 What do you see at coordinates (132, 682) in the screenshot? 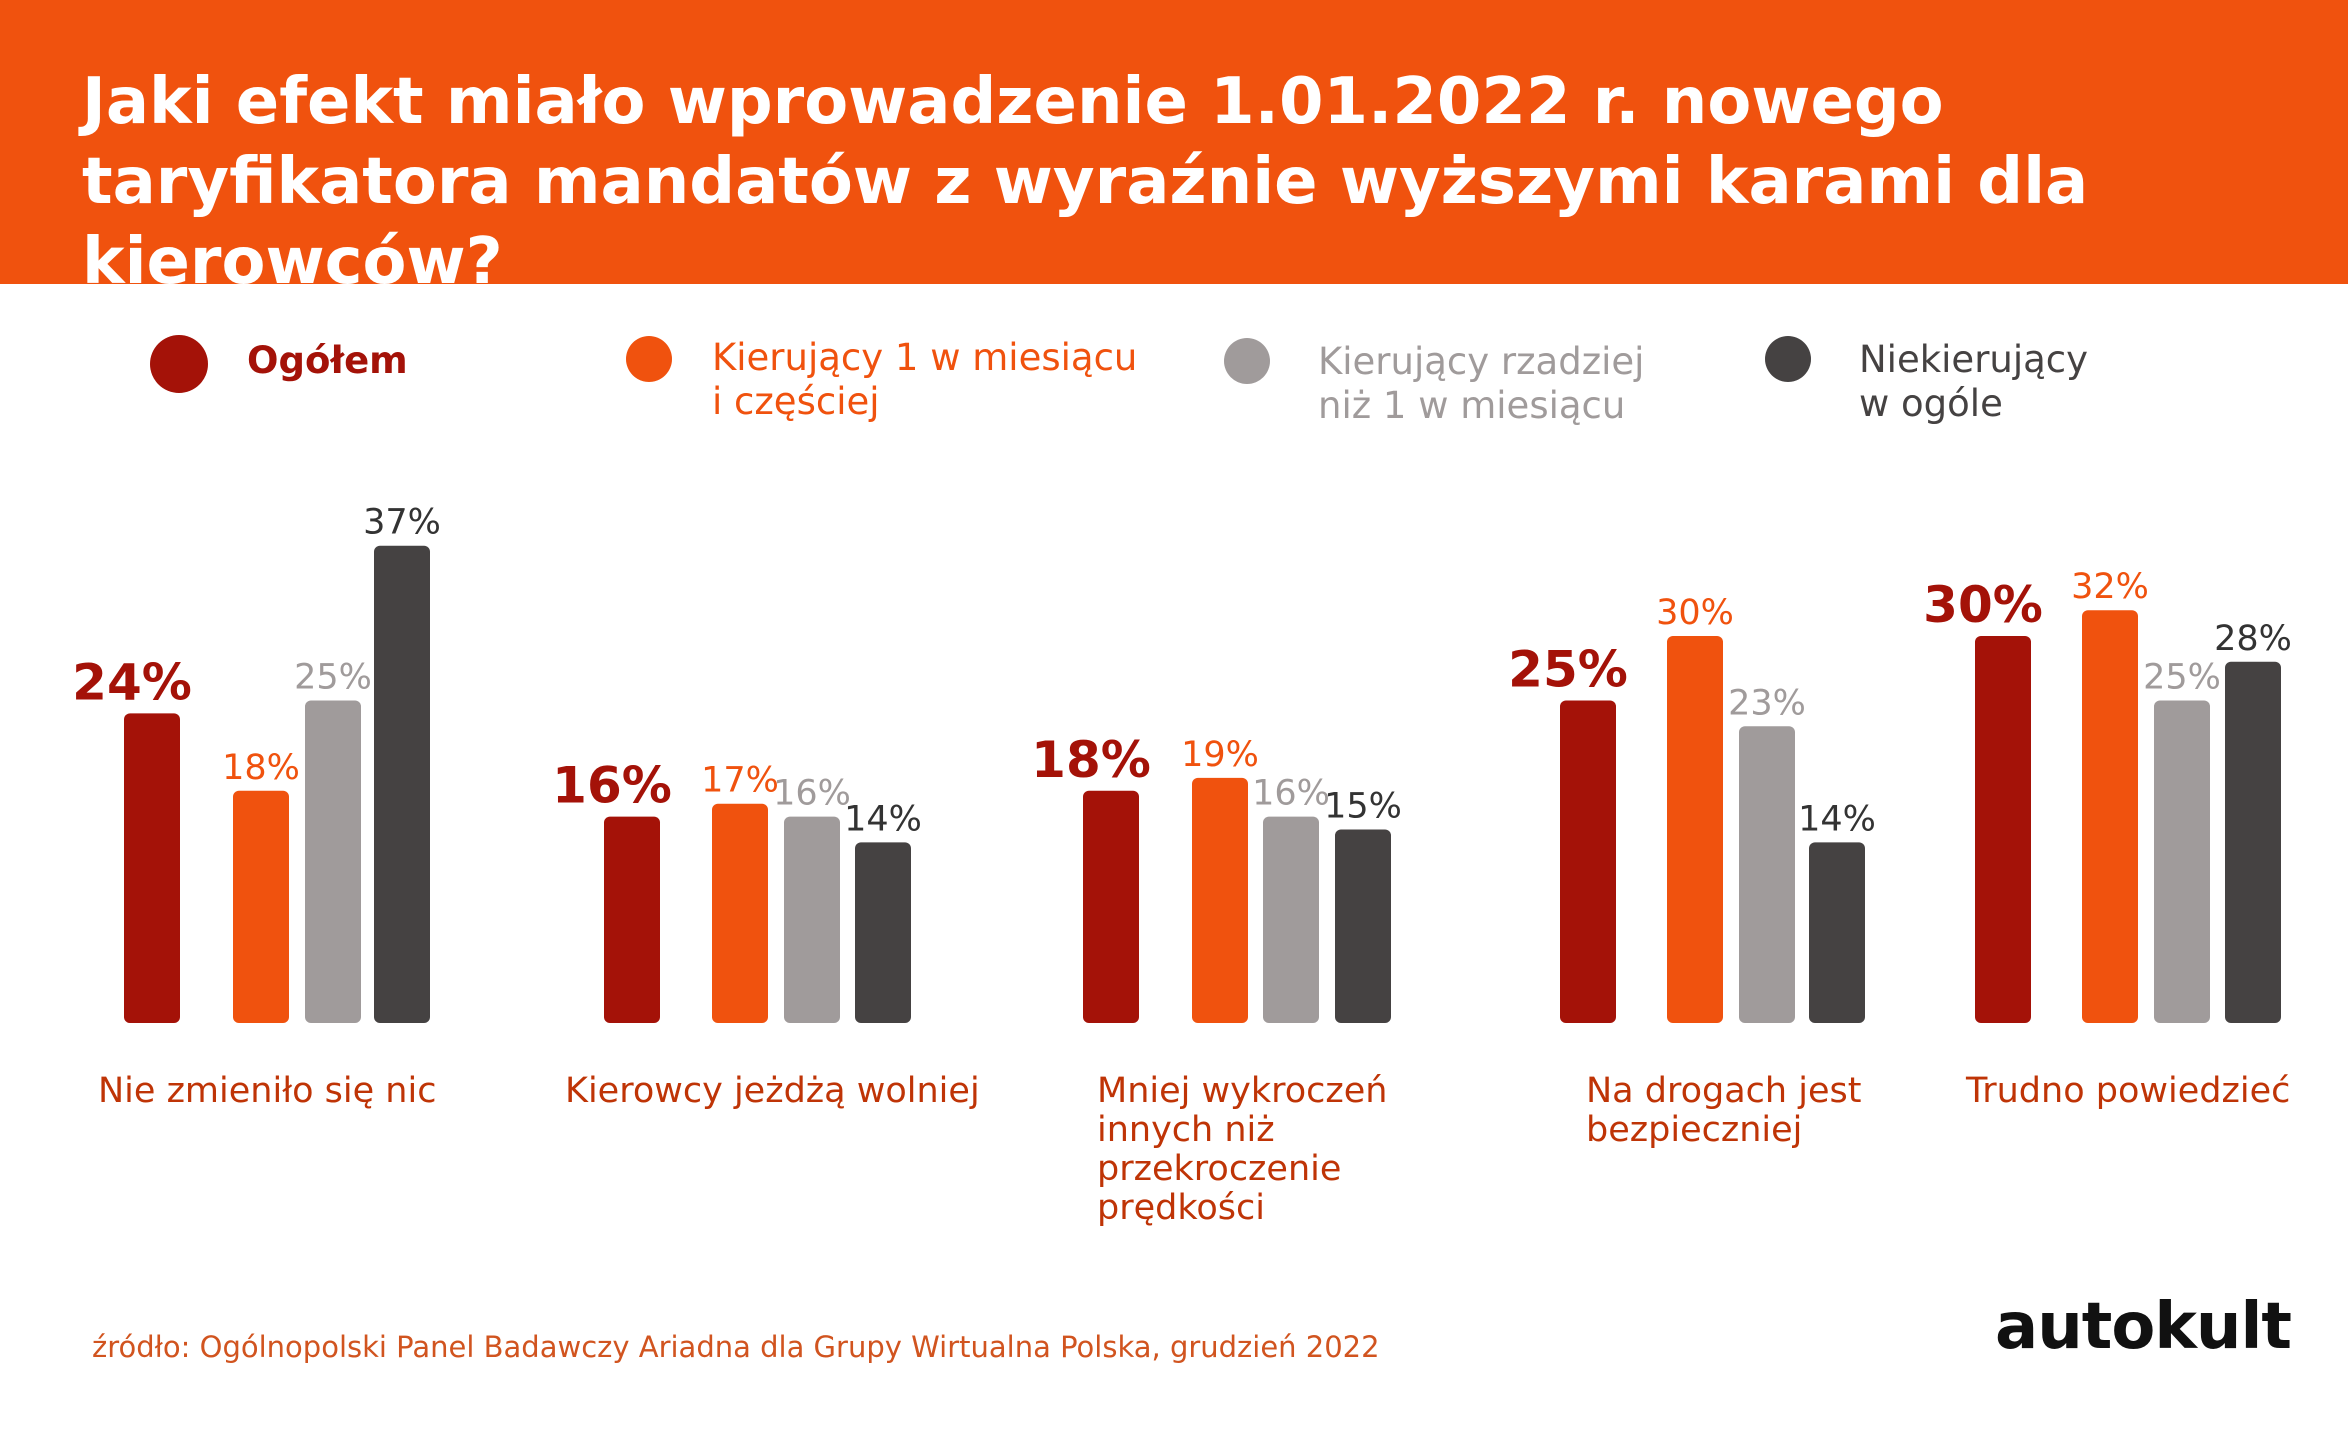
I see `value-label-ogolem-0: 24%` at bounding box center [132, 682].